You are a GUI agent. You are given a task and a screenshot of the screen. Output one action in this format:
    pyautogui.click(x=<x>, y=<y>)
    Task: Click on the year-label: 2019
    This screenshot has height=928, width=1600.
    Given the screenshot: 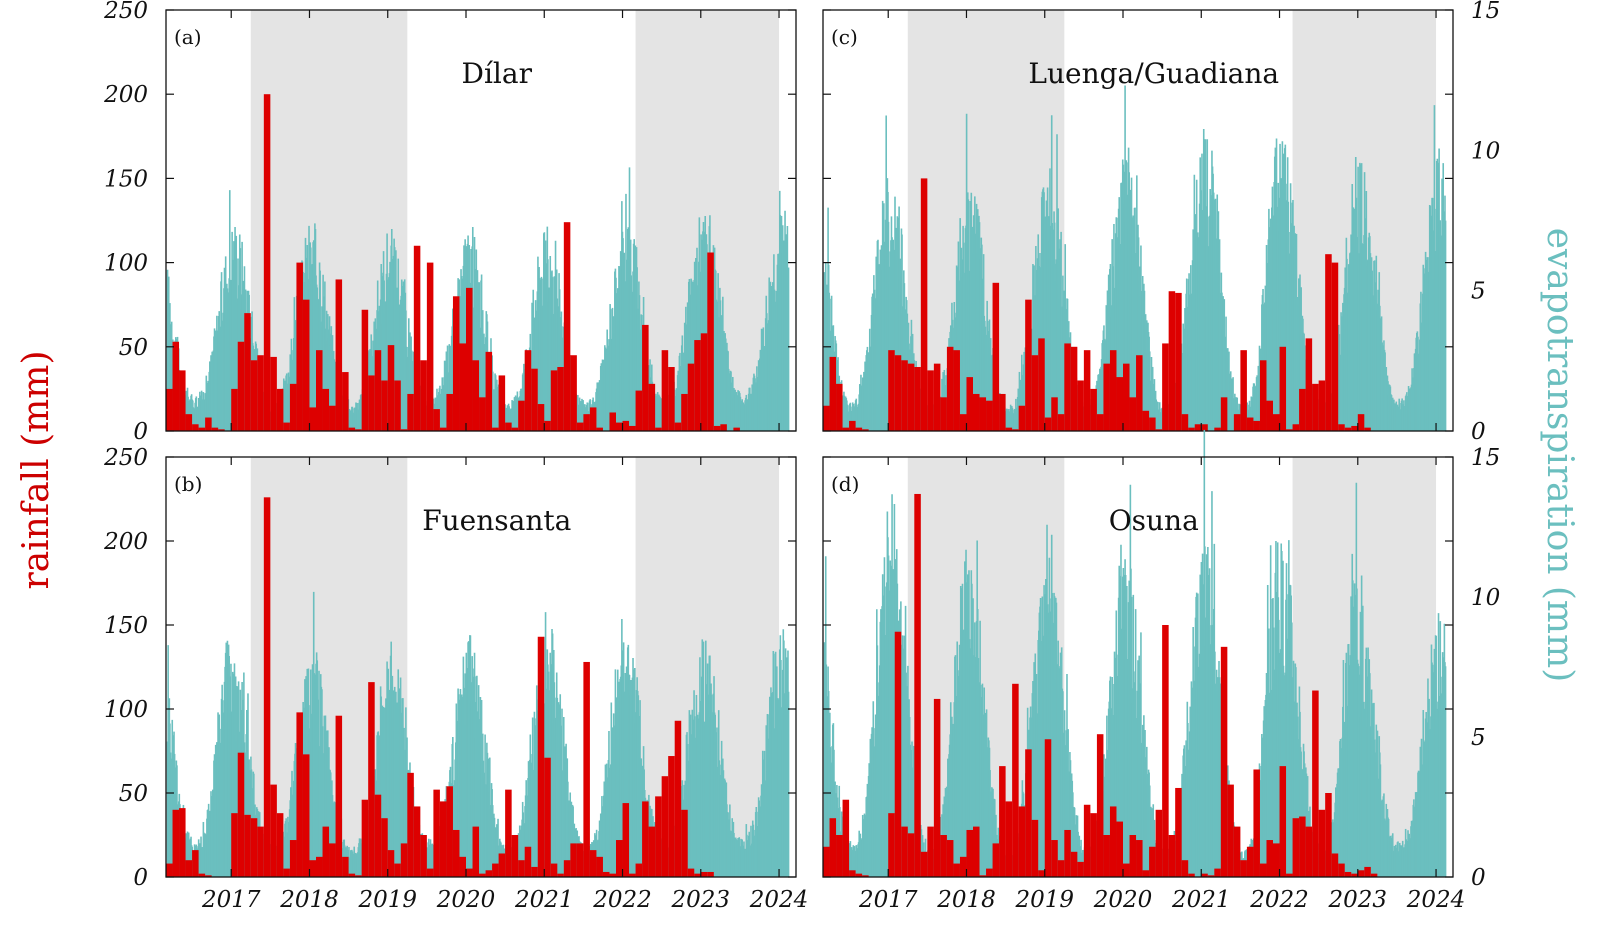 What is the action you would take?
    pyautogui.click(x=387, y=900)
    